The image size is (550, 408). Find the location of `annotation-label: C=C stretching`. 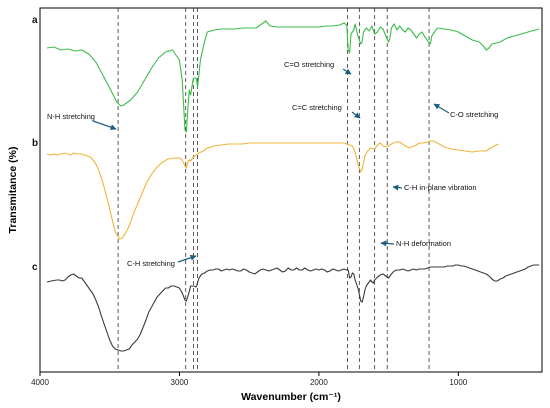

annotation-label: C=C stretching is located at coordinates (317, 107).